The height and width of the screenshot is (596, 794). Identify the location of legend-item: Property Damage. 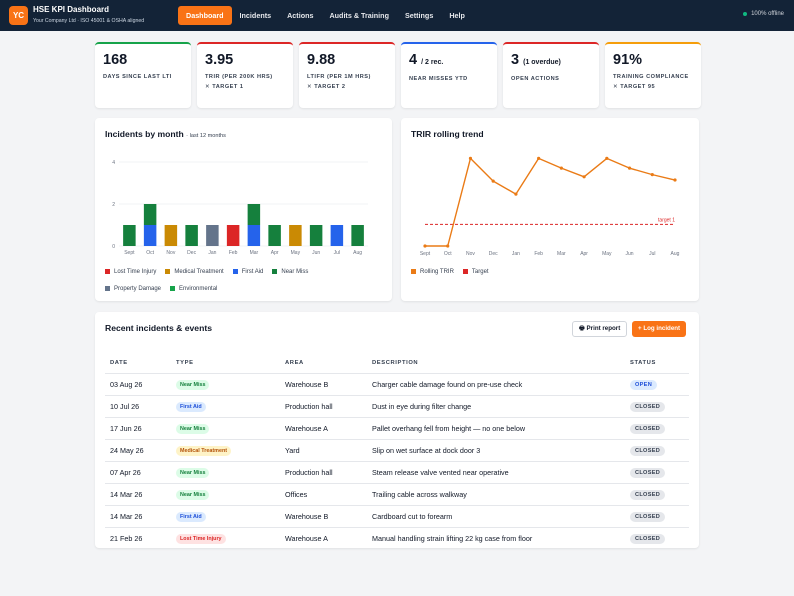
(133, 288).